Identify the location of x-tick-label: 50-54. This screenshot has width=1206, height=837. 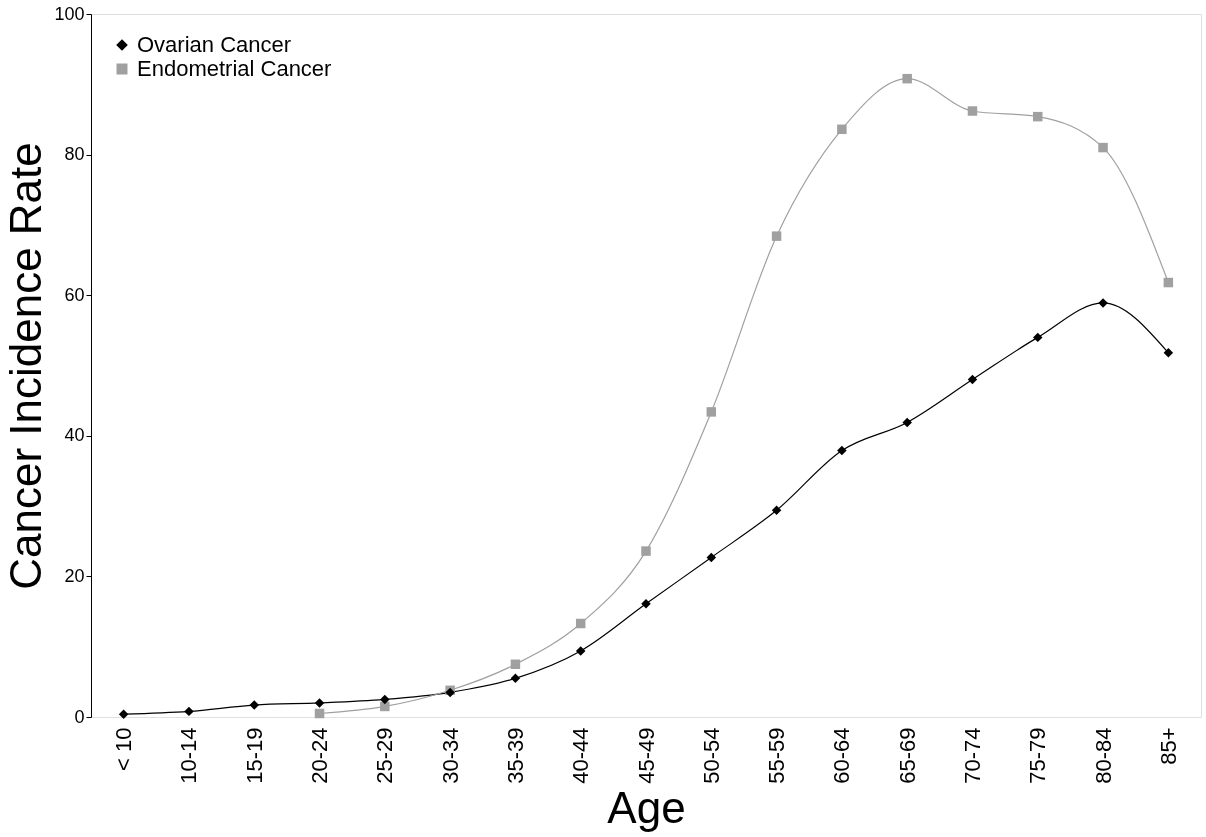
(711, 755).